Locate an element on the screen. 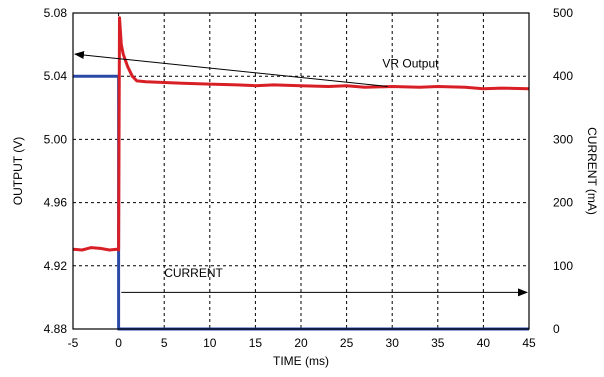 This screenshot has height=377, width=604. y-right-tick-label: 300 is located at coordinates (563, 139).